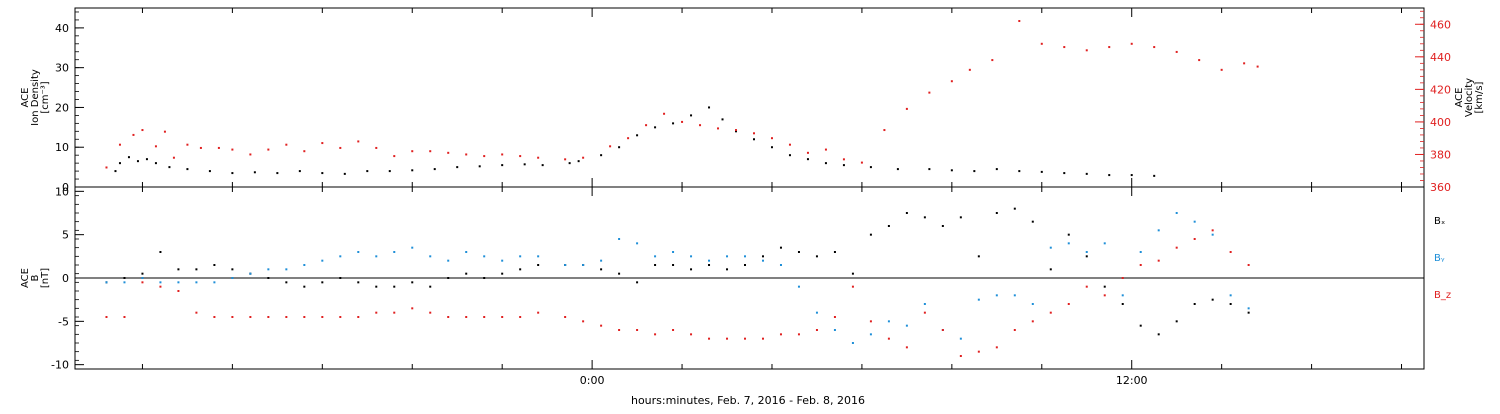  Describe the element at coordinates (1479, 97) in the screenshot. I see `y-right-axis-label-line: [km/s]` at that location.